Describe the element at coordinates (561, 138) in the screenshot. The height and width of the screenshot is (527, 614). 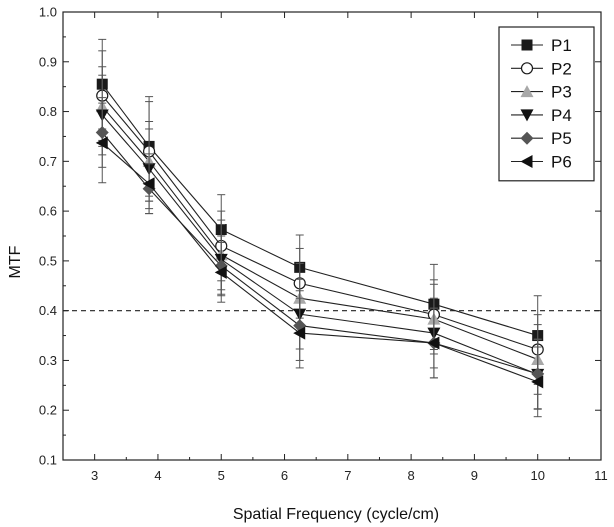
I see `legend-label: P5` at that location.